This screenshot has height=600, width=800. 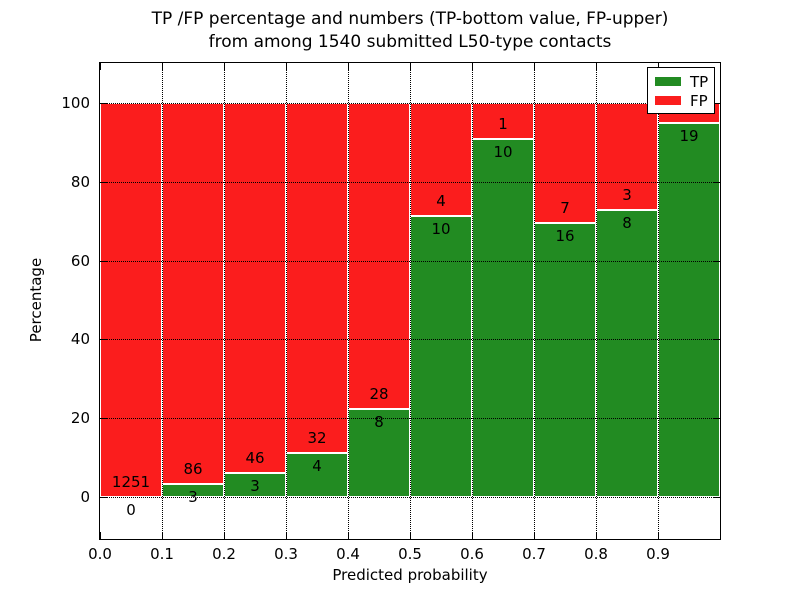 What do you see at coordinates (699, 81) in the screenshot?
I see `tp-legend-label: TP` at bounding box center [699, 81].